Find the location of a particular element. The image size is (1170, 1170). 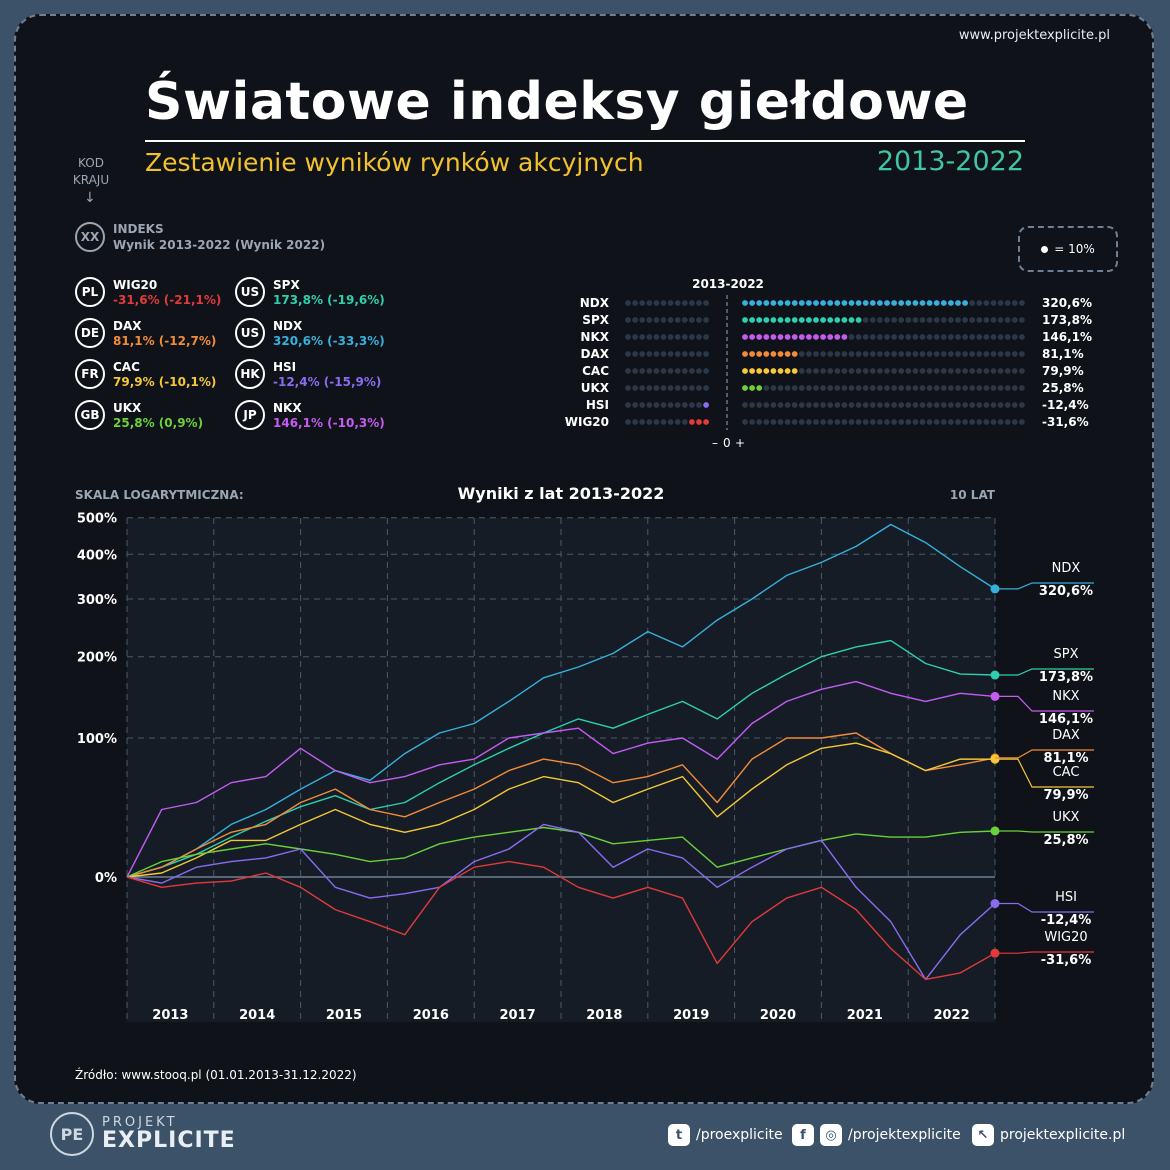

dot-scale-key: = 10% is located at coordinates (1068, 249).